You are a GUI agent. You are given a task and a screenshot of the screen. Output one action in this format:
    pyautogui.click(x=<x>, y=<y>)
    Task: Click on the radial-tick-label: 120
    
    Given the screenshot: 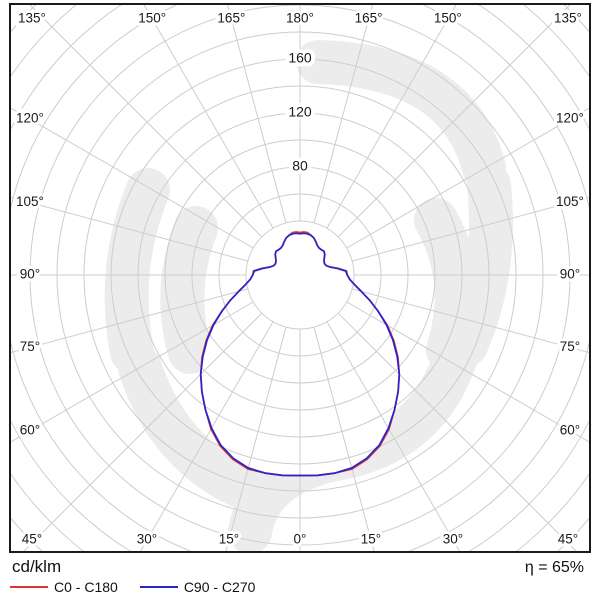 What is the action you would take?
    pyautogui.click(x=300, y=112)
    